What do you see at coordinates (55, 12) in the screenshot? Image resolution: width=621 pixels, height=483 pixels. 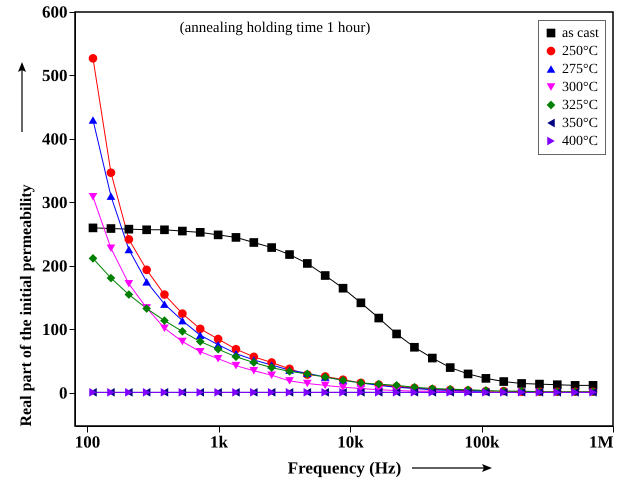 I see `y-tick-label: 600` at bounding box center [55, 12].